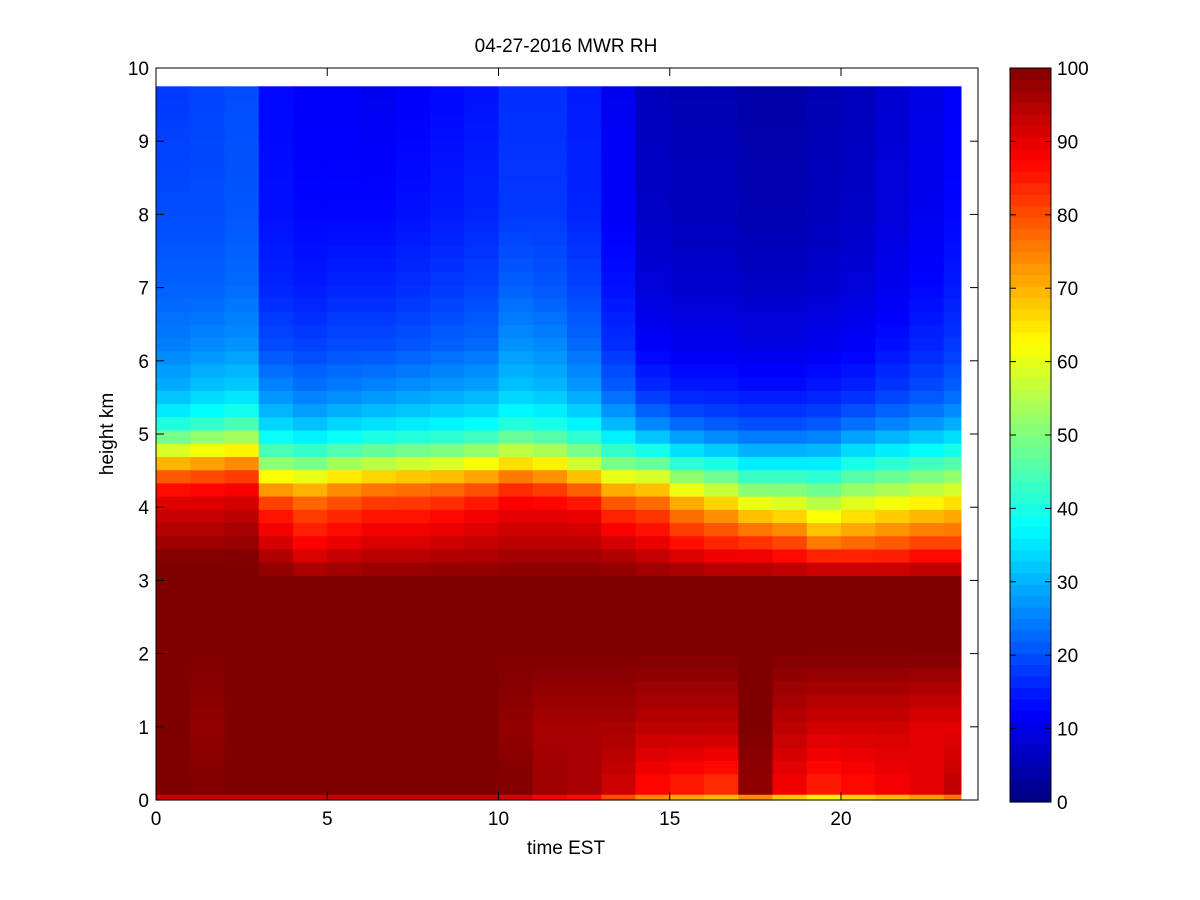  I want to click on y-tick-label: 9, so click(143, 142).